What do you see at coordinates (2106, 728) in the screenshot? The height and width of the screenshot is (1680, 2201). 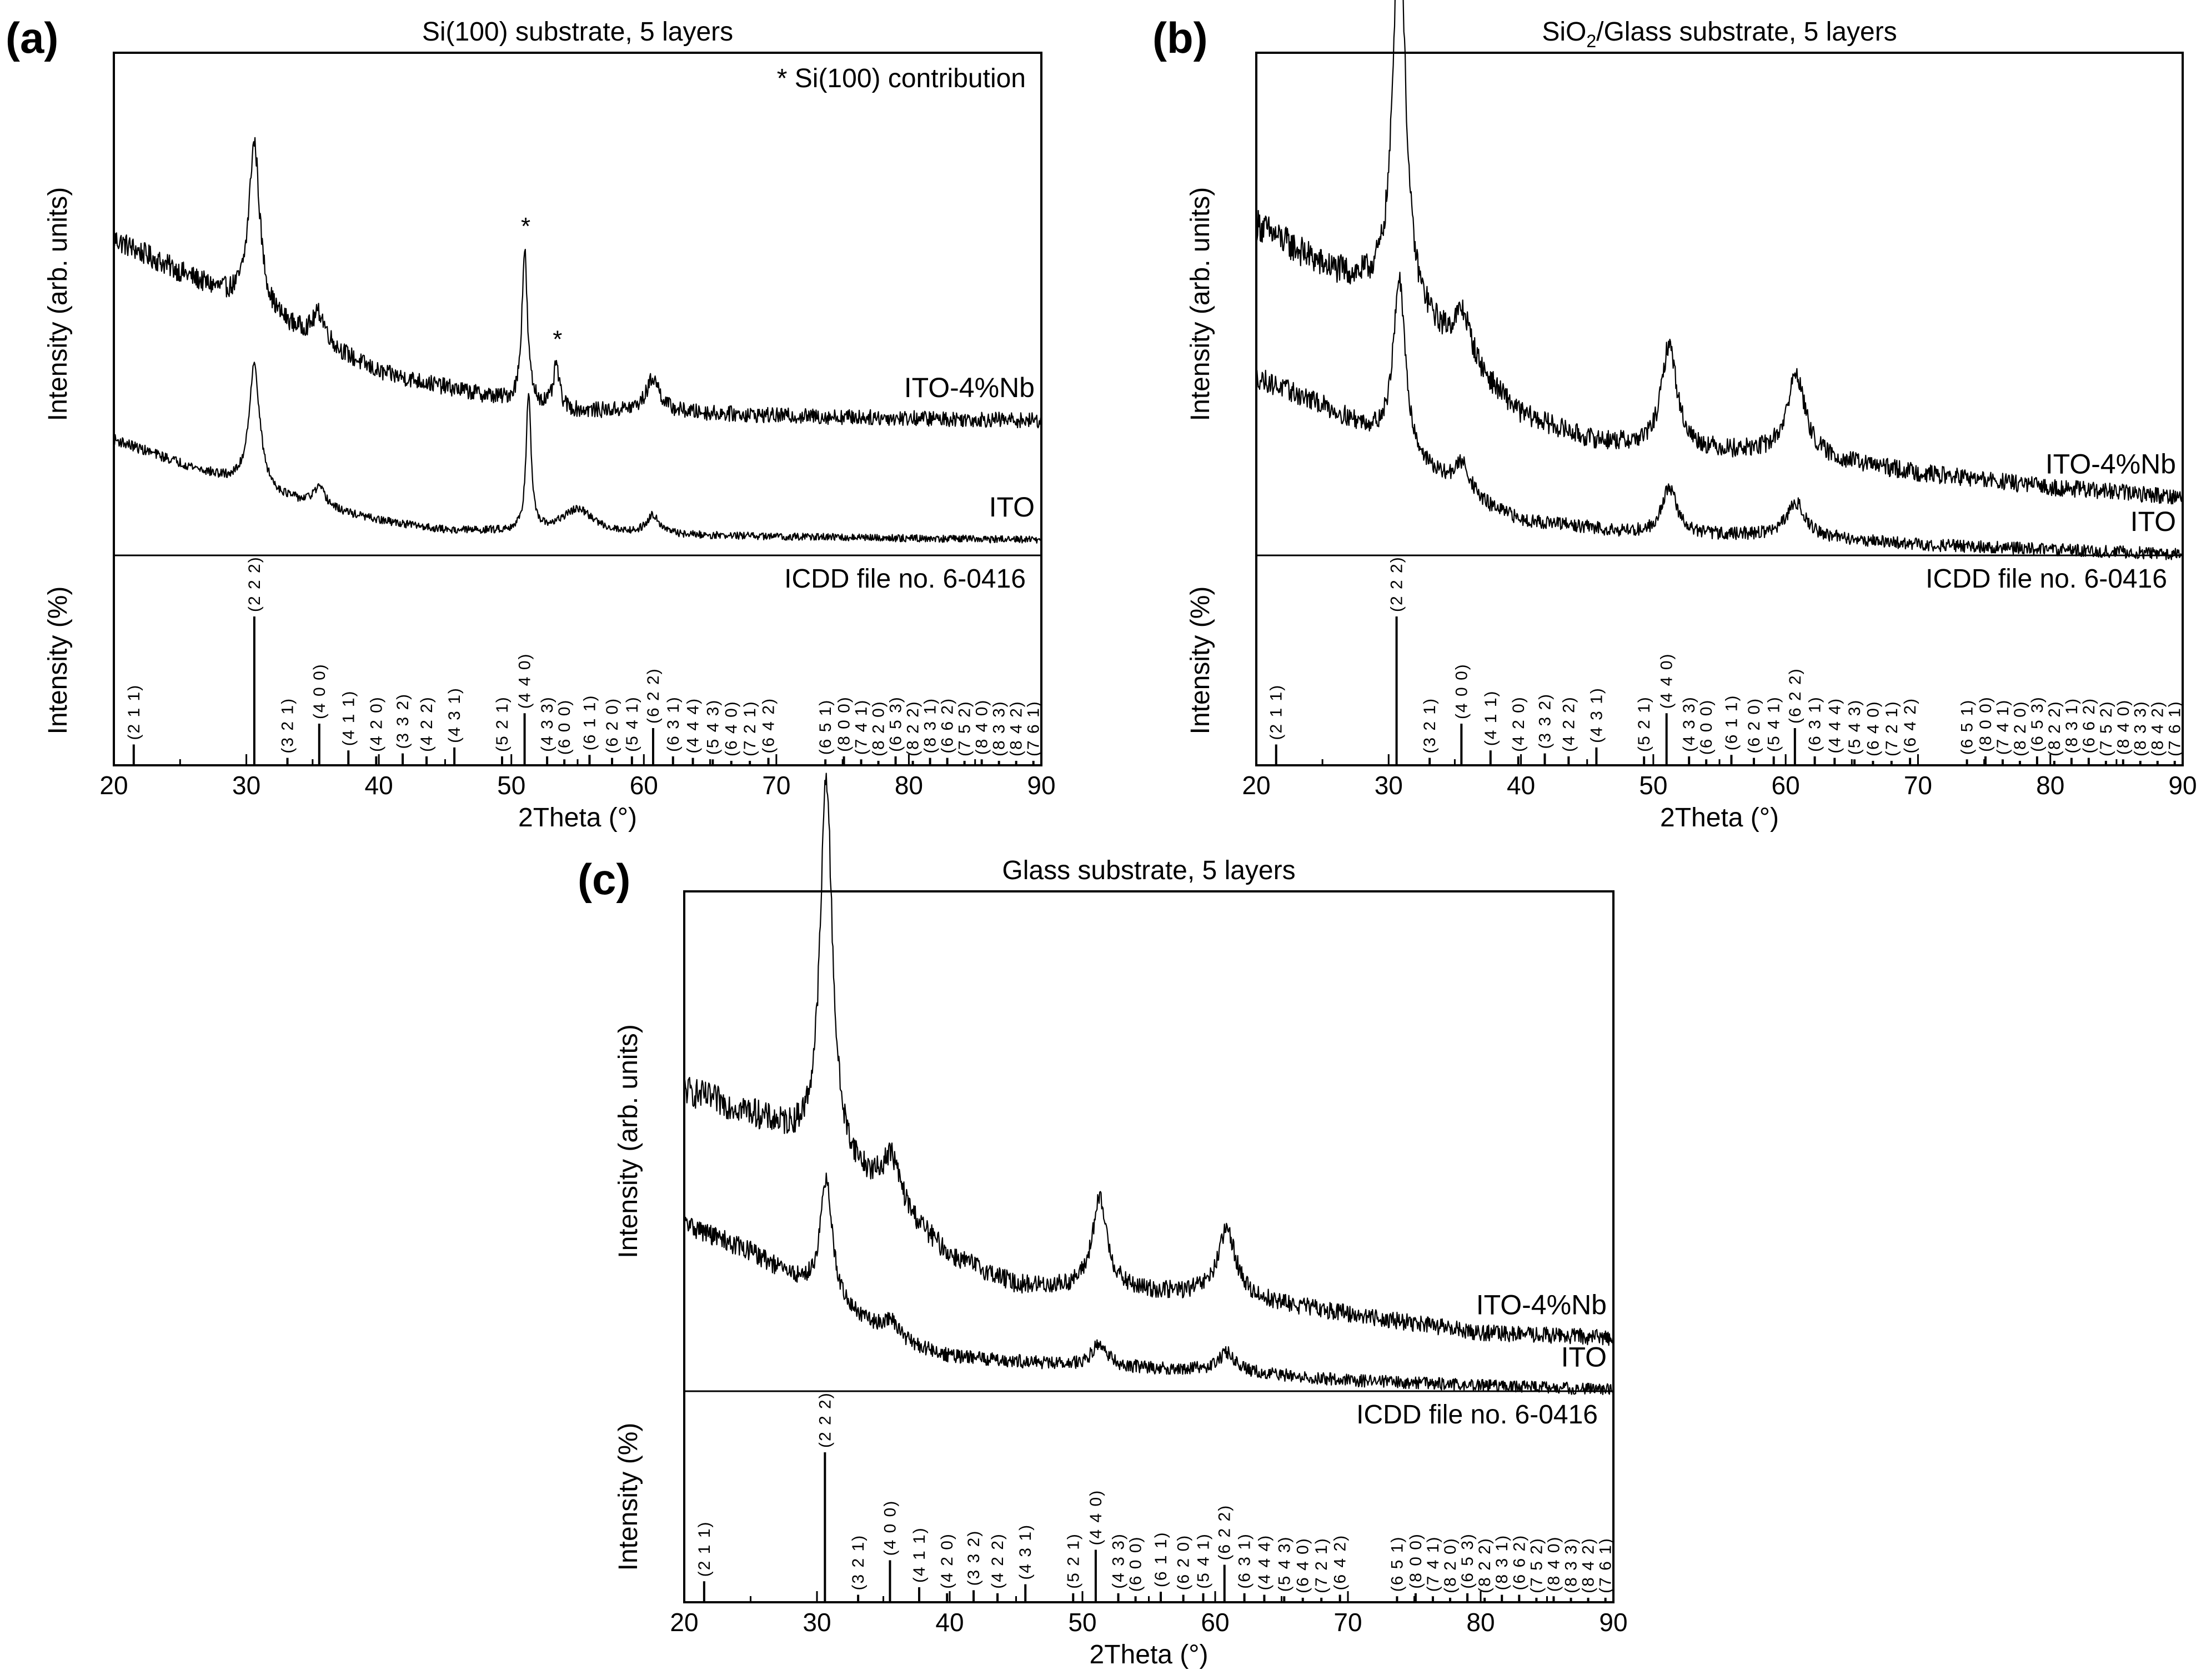 I see `hkl-label: (7 5 2)` at bounding box center [2106, 728].